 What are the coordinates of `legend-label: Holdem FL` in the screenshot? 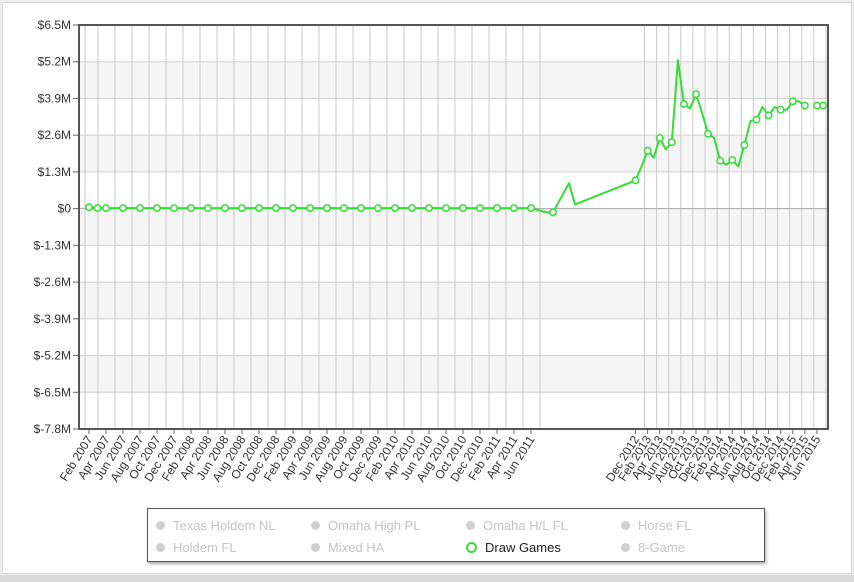 It's located at (205, 547).